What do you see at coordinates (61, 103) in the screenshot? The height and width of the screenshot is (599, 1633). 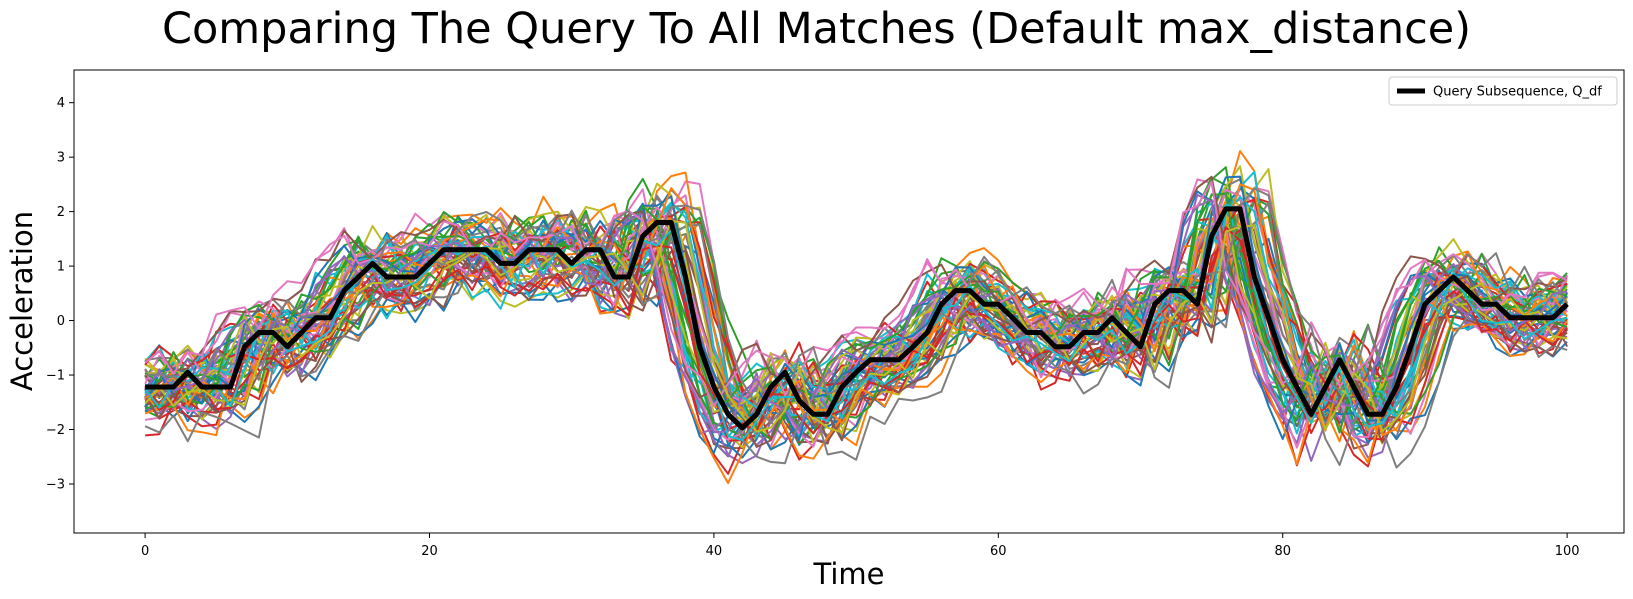 I see `y-tick-label: 4` at bounding box center [61, 103].